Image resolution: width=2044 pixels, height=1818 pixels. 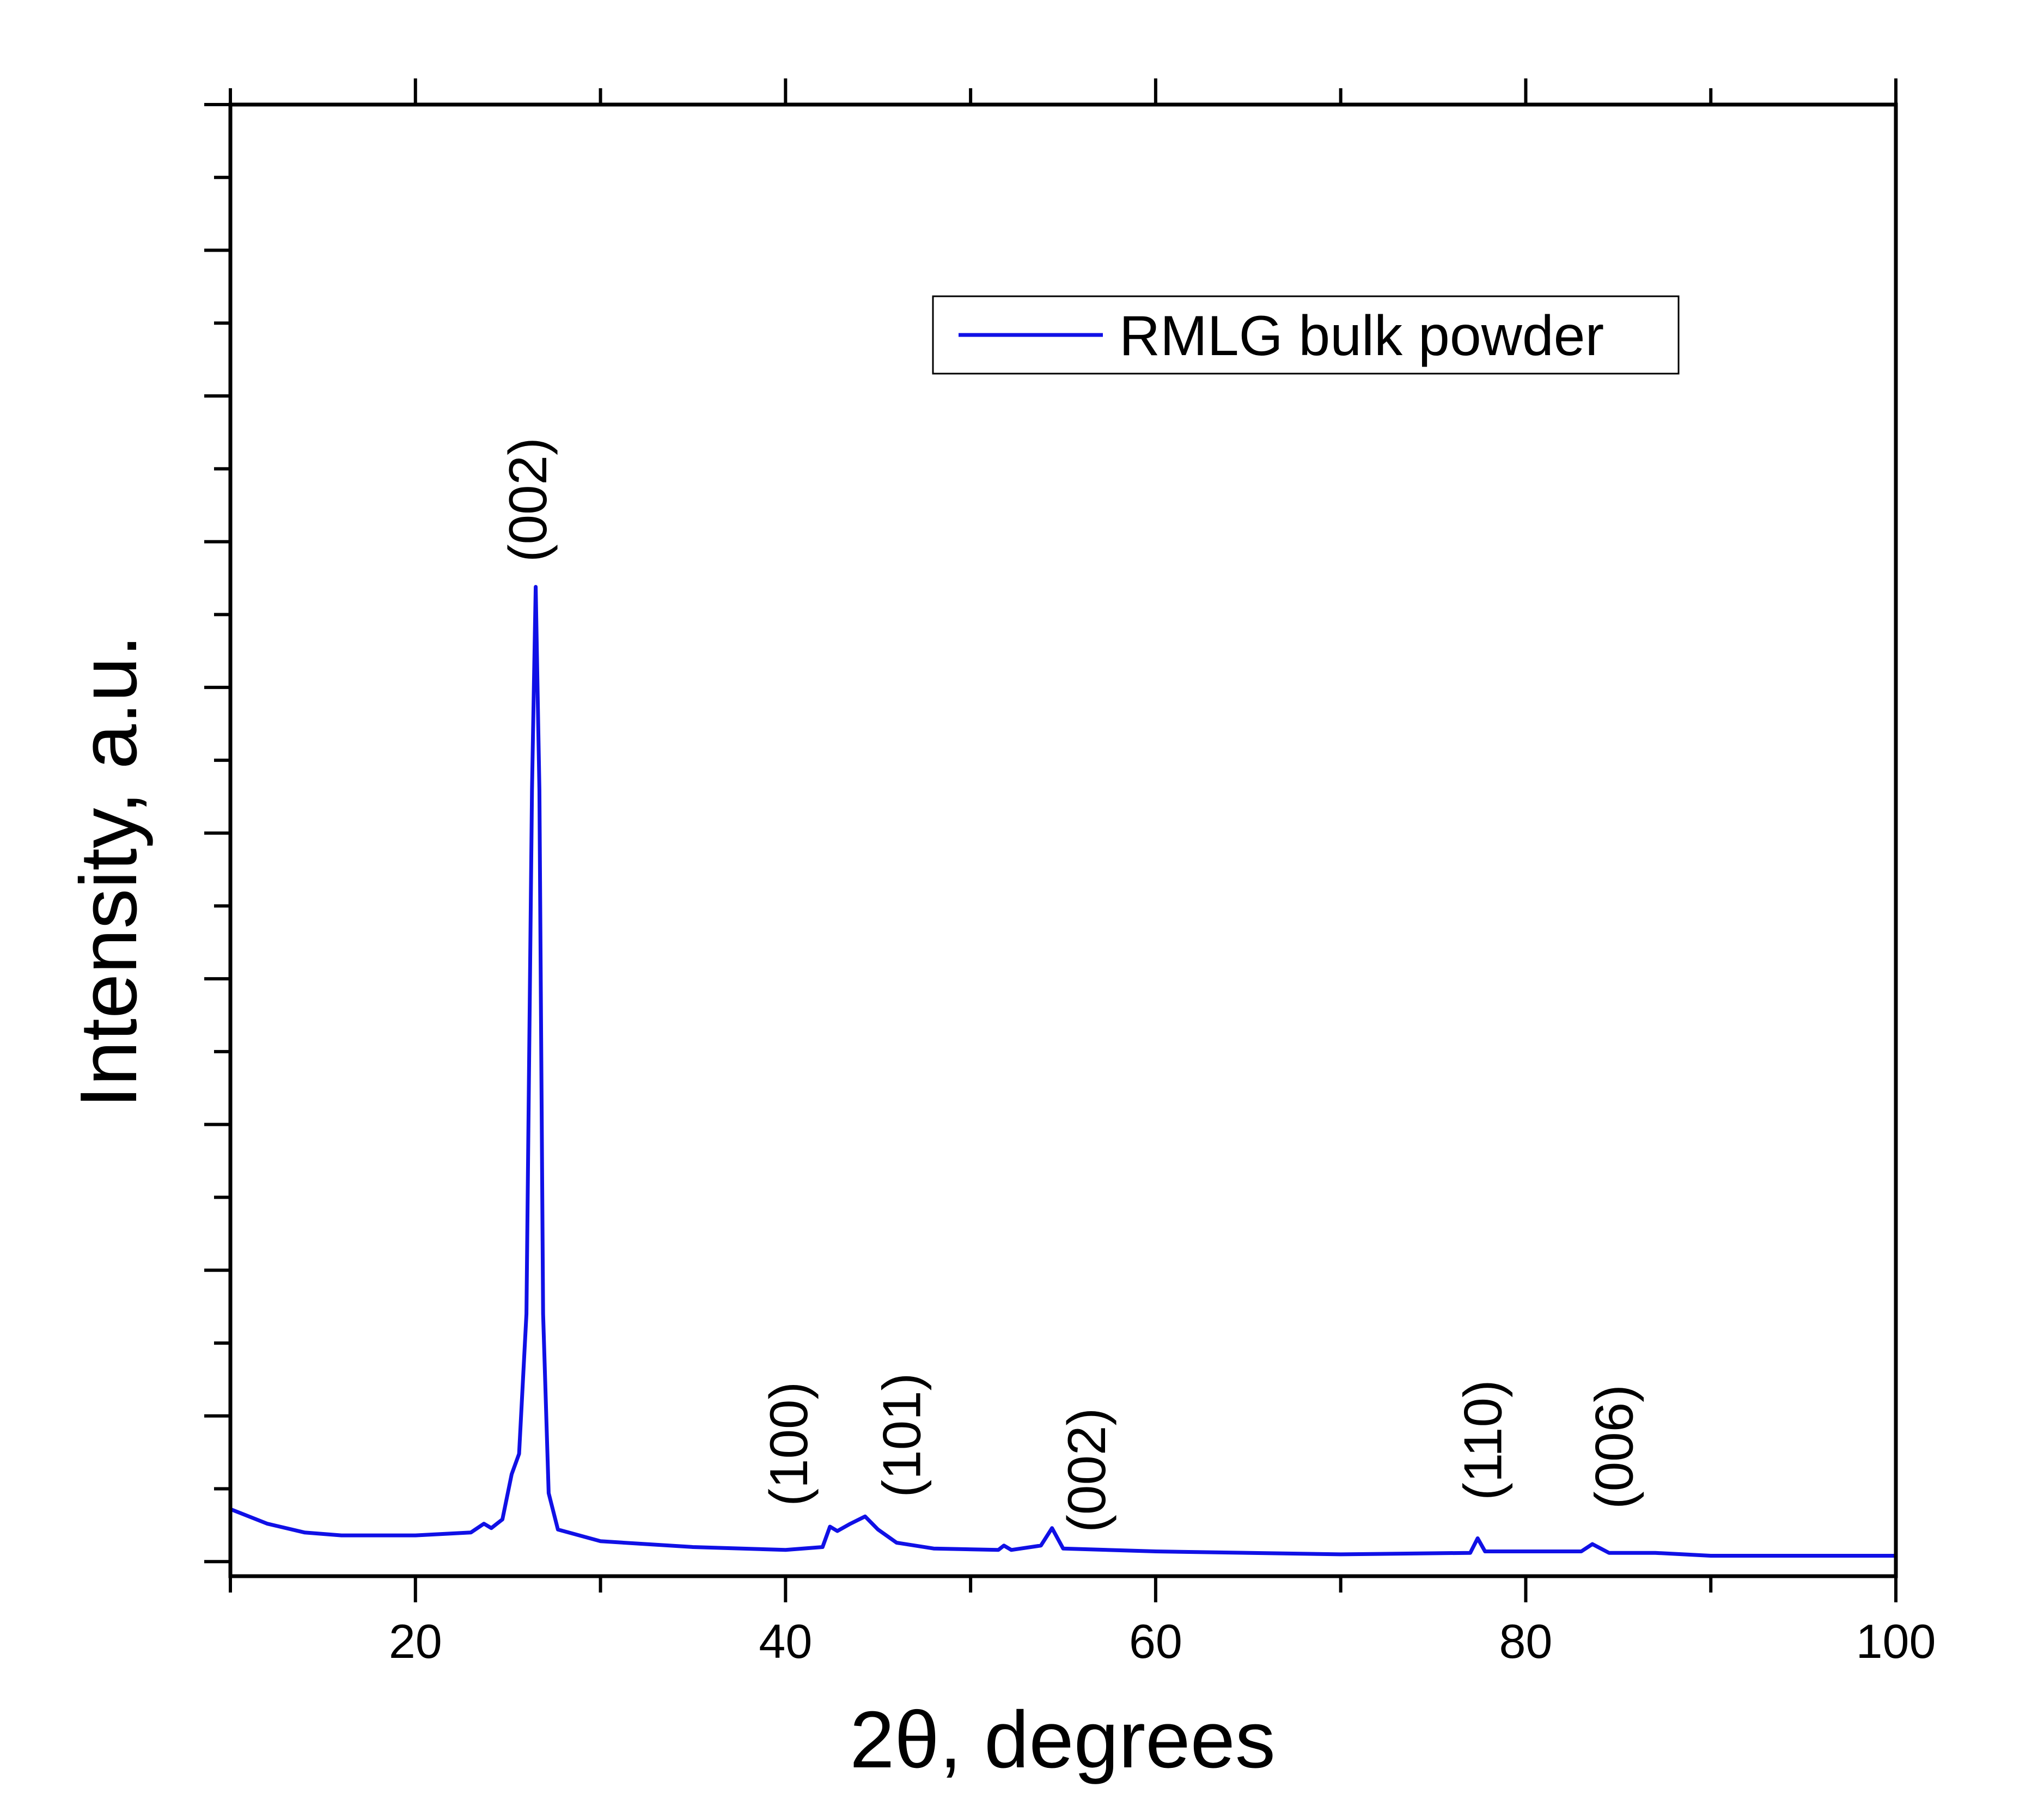 I want to click on legend: RMLG bulk powder, so click(x=1306, y=335).